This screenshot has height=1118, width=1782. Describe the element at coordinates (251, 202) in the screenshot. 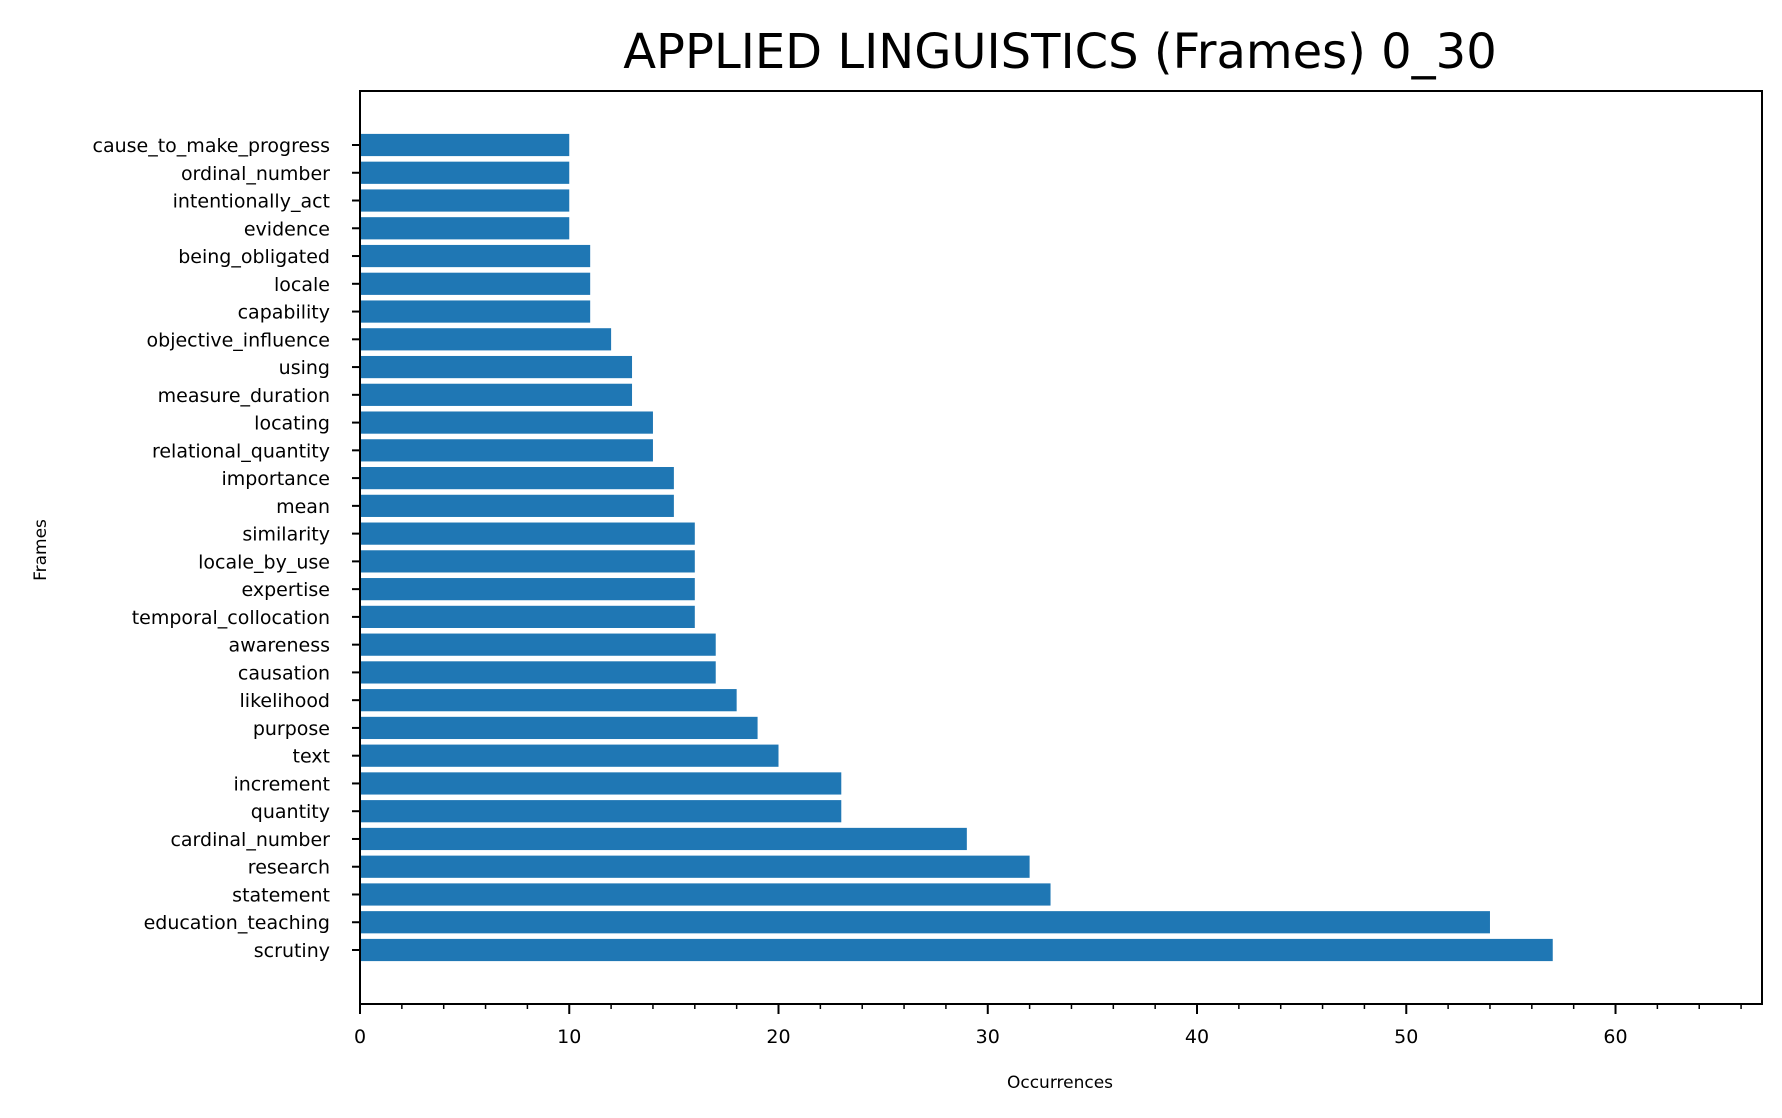

I see `y-tick-label-intentionally-act: intentionally_act` at that location.